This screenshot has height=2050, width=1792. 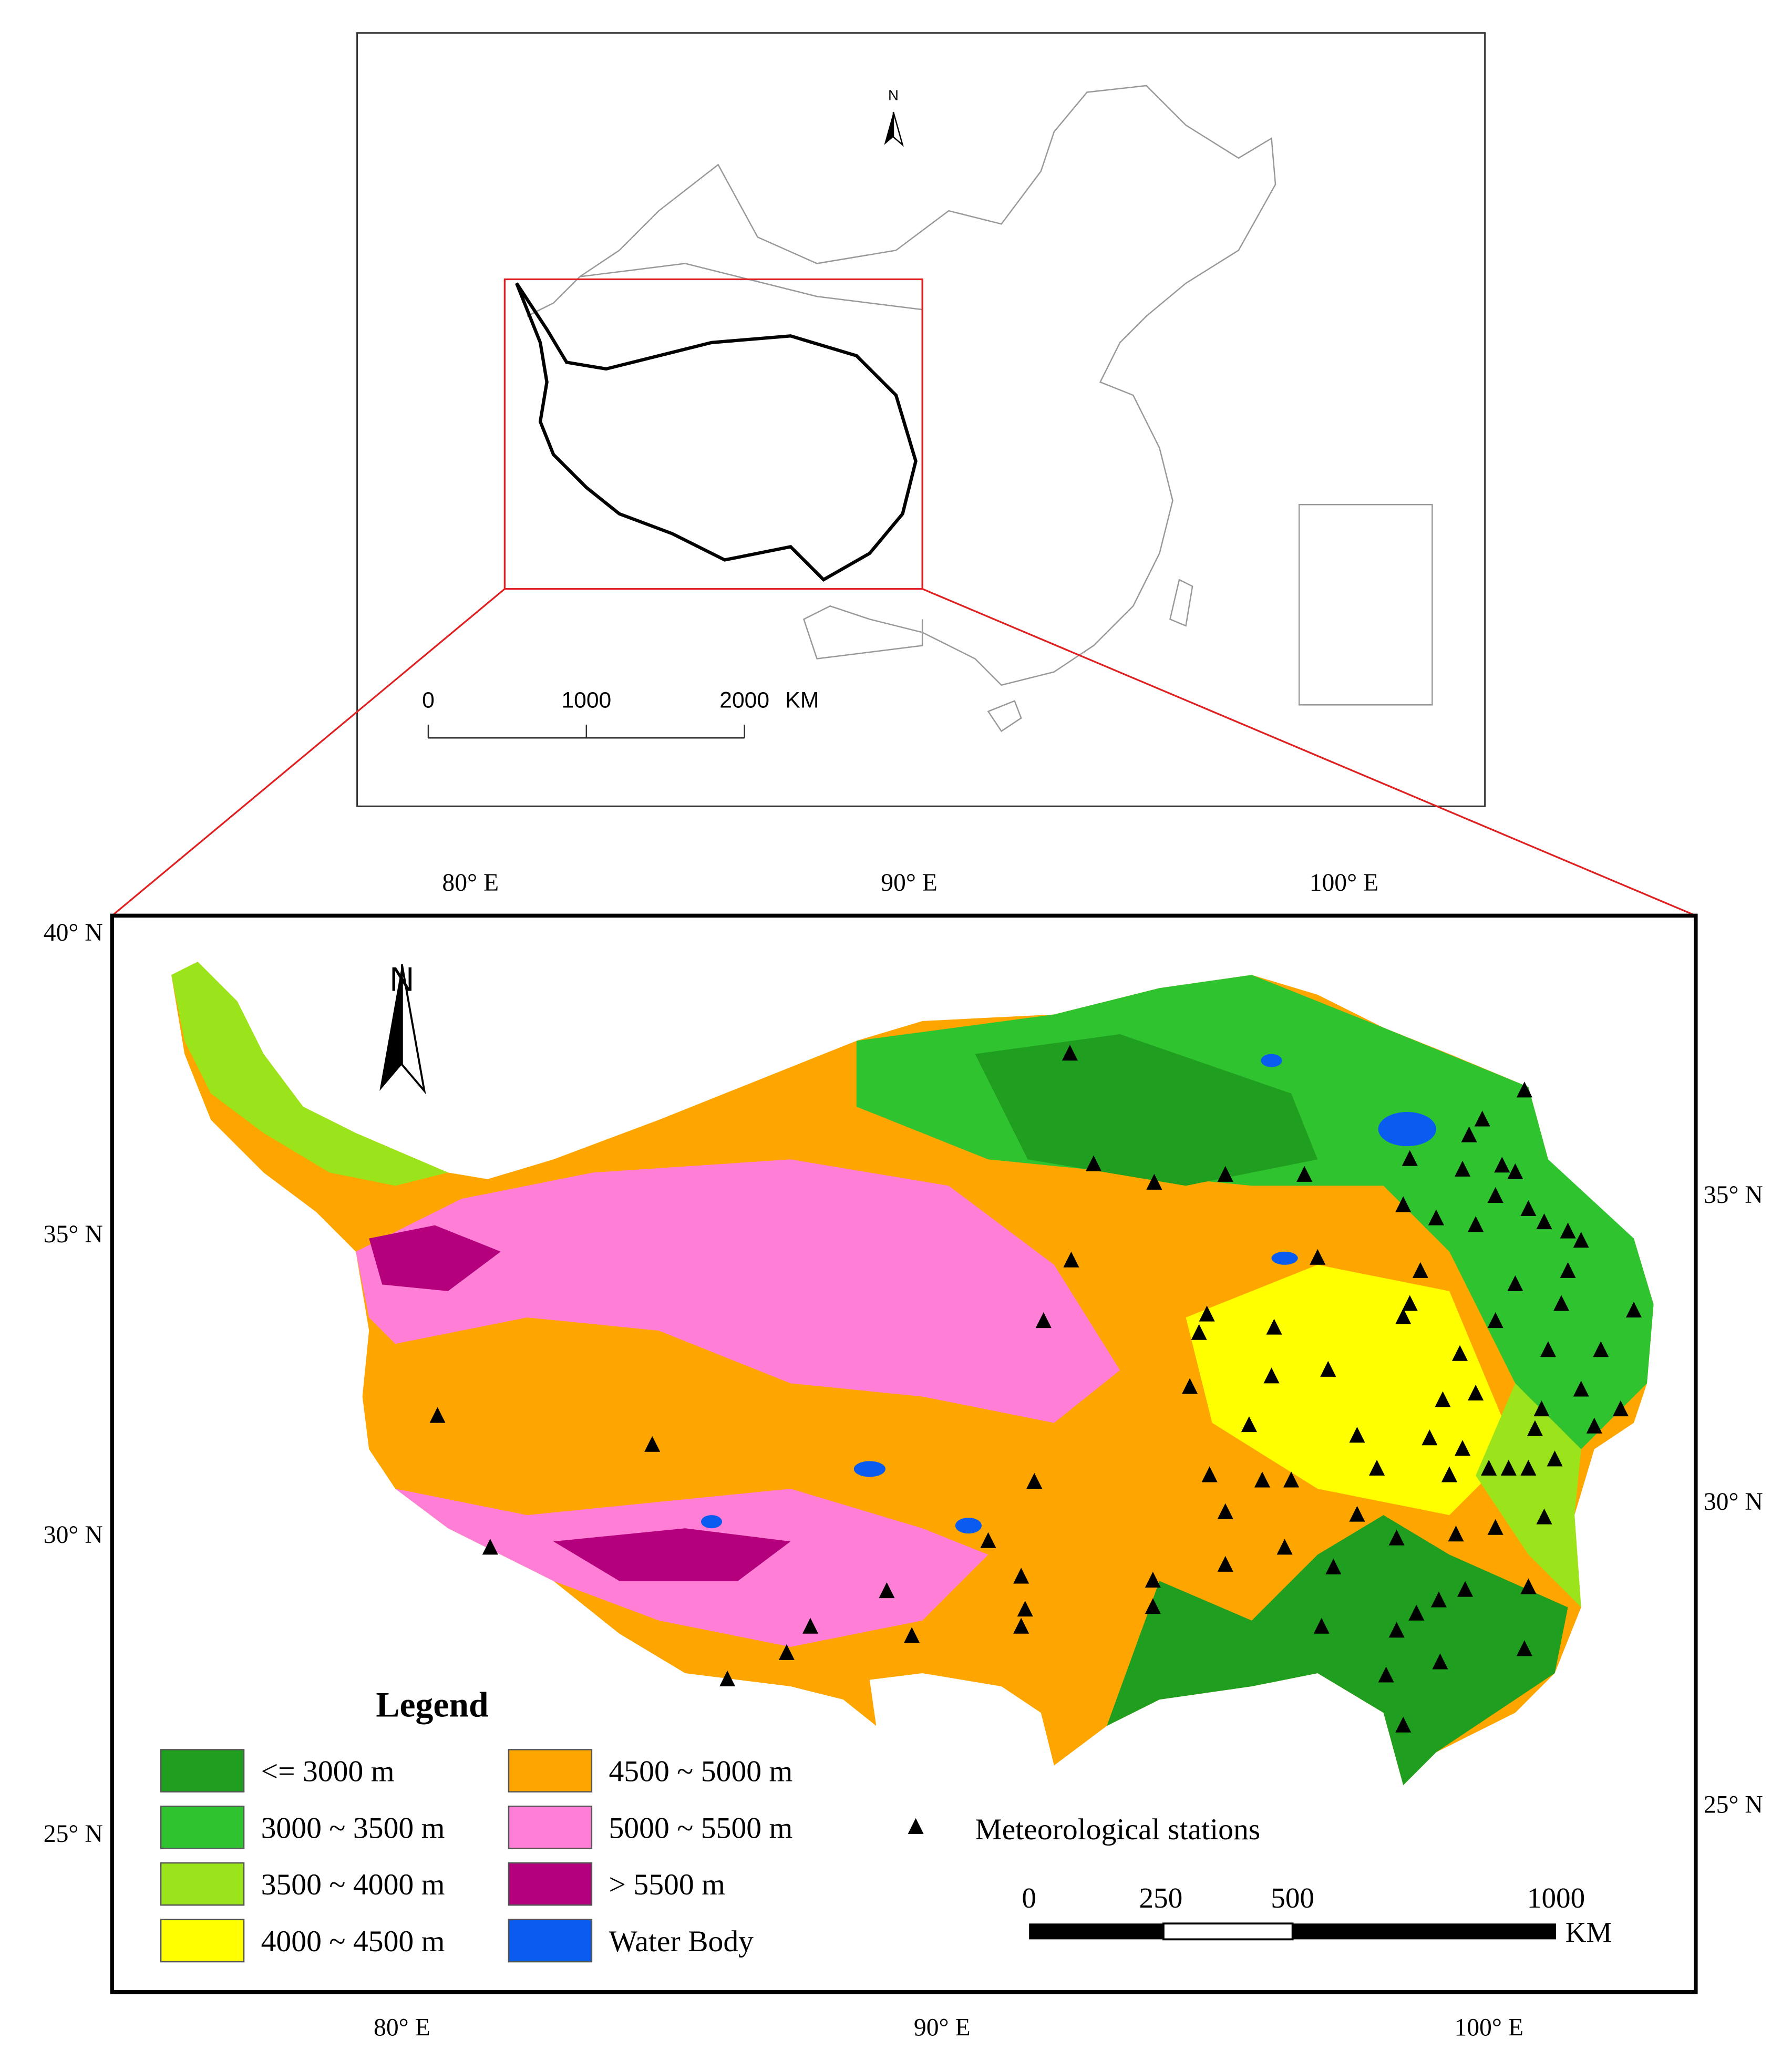 What do you see at coordinates (432, 1705) in the screenshot?
I see `legend-title: Legend` at bounding box center [432, 1705].